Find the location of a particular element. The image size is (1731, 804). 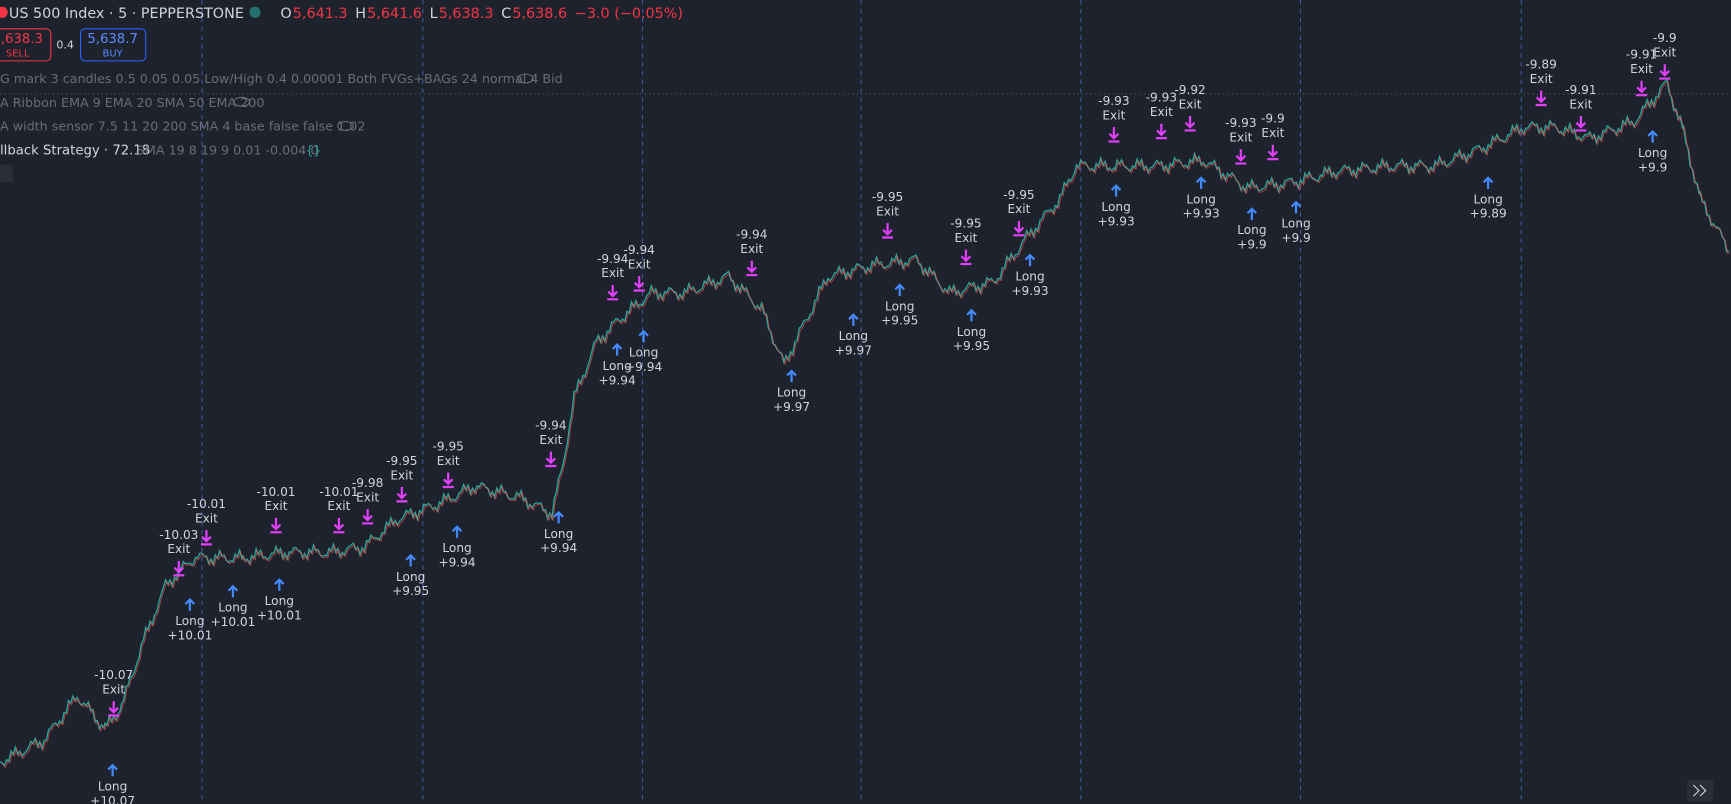

strategy-params: SMA 19 8 19 9 0.01 -0.004 0 is located at coordinates (228, 150).